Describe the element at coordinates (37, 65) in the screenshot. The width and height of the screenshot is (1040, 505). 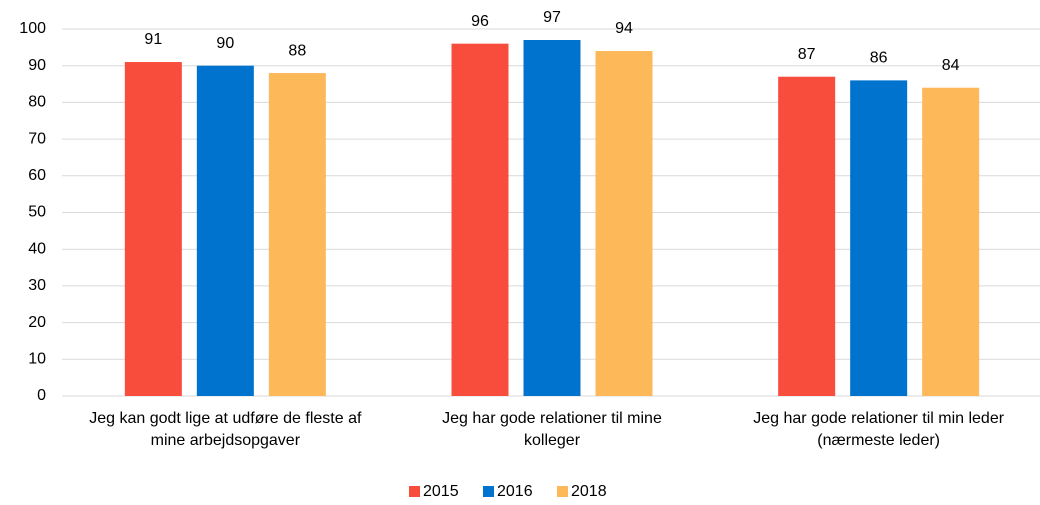
I see `y-tick-label: 90` at that location.